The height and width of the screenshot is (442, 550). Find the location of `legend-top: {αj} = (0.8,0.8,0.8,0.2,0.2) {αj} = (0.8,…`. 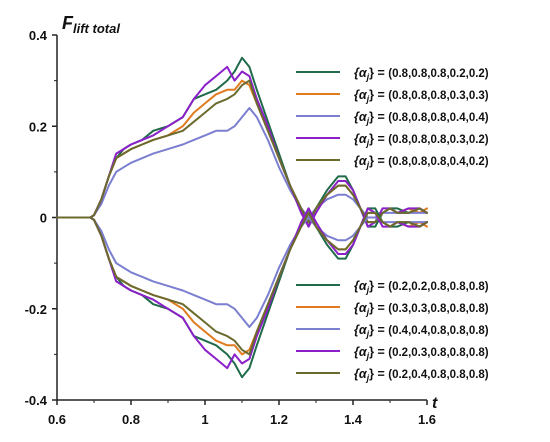

legend-top: {αj} = (0.8,0.8,0.8,0.2,0.2) {αj} = (0.8,… is located at coordinates (392, 118).